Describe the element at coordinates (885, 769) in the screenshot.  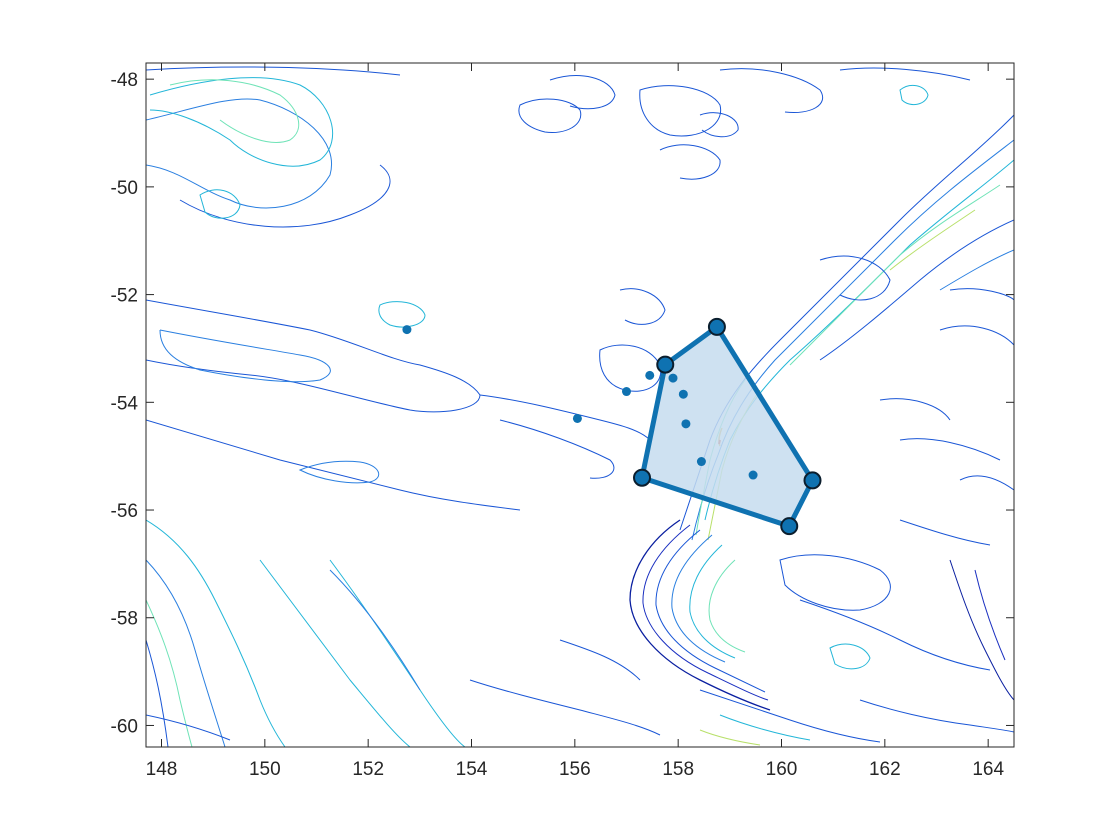
I see `x-tick-label: 162` at that location.